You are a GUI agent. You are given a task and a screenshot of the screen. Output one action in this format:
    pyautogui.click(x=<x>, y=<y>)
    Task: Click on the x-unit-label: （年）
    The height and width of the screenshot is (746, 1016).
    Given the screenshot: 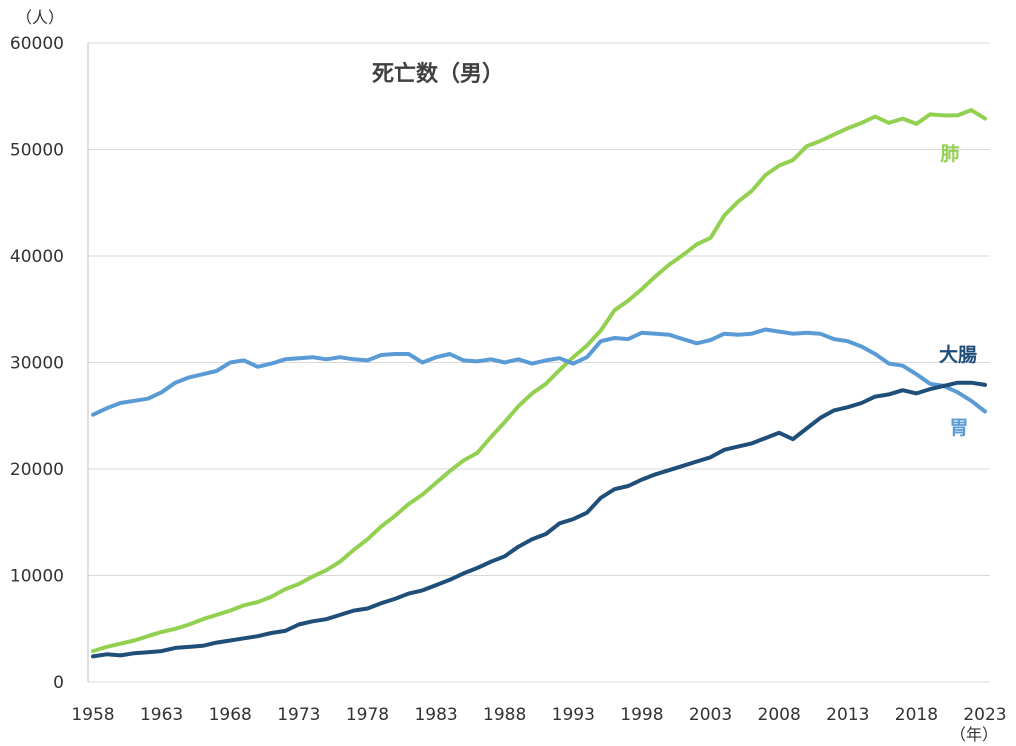 What is the action you would take?
    pyautogui.click(x=974, y=734)
    